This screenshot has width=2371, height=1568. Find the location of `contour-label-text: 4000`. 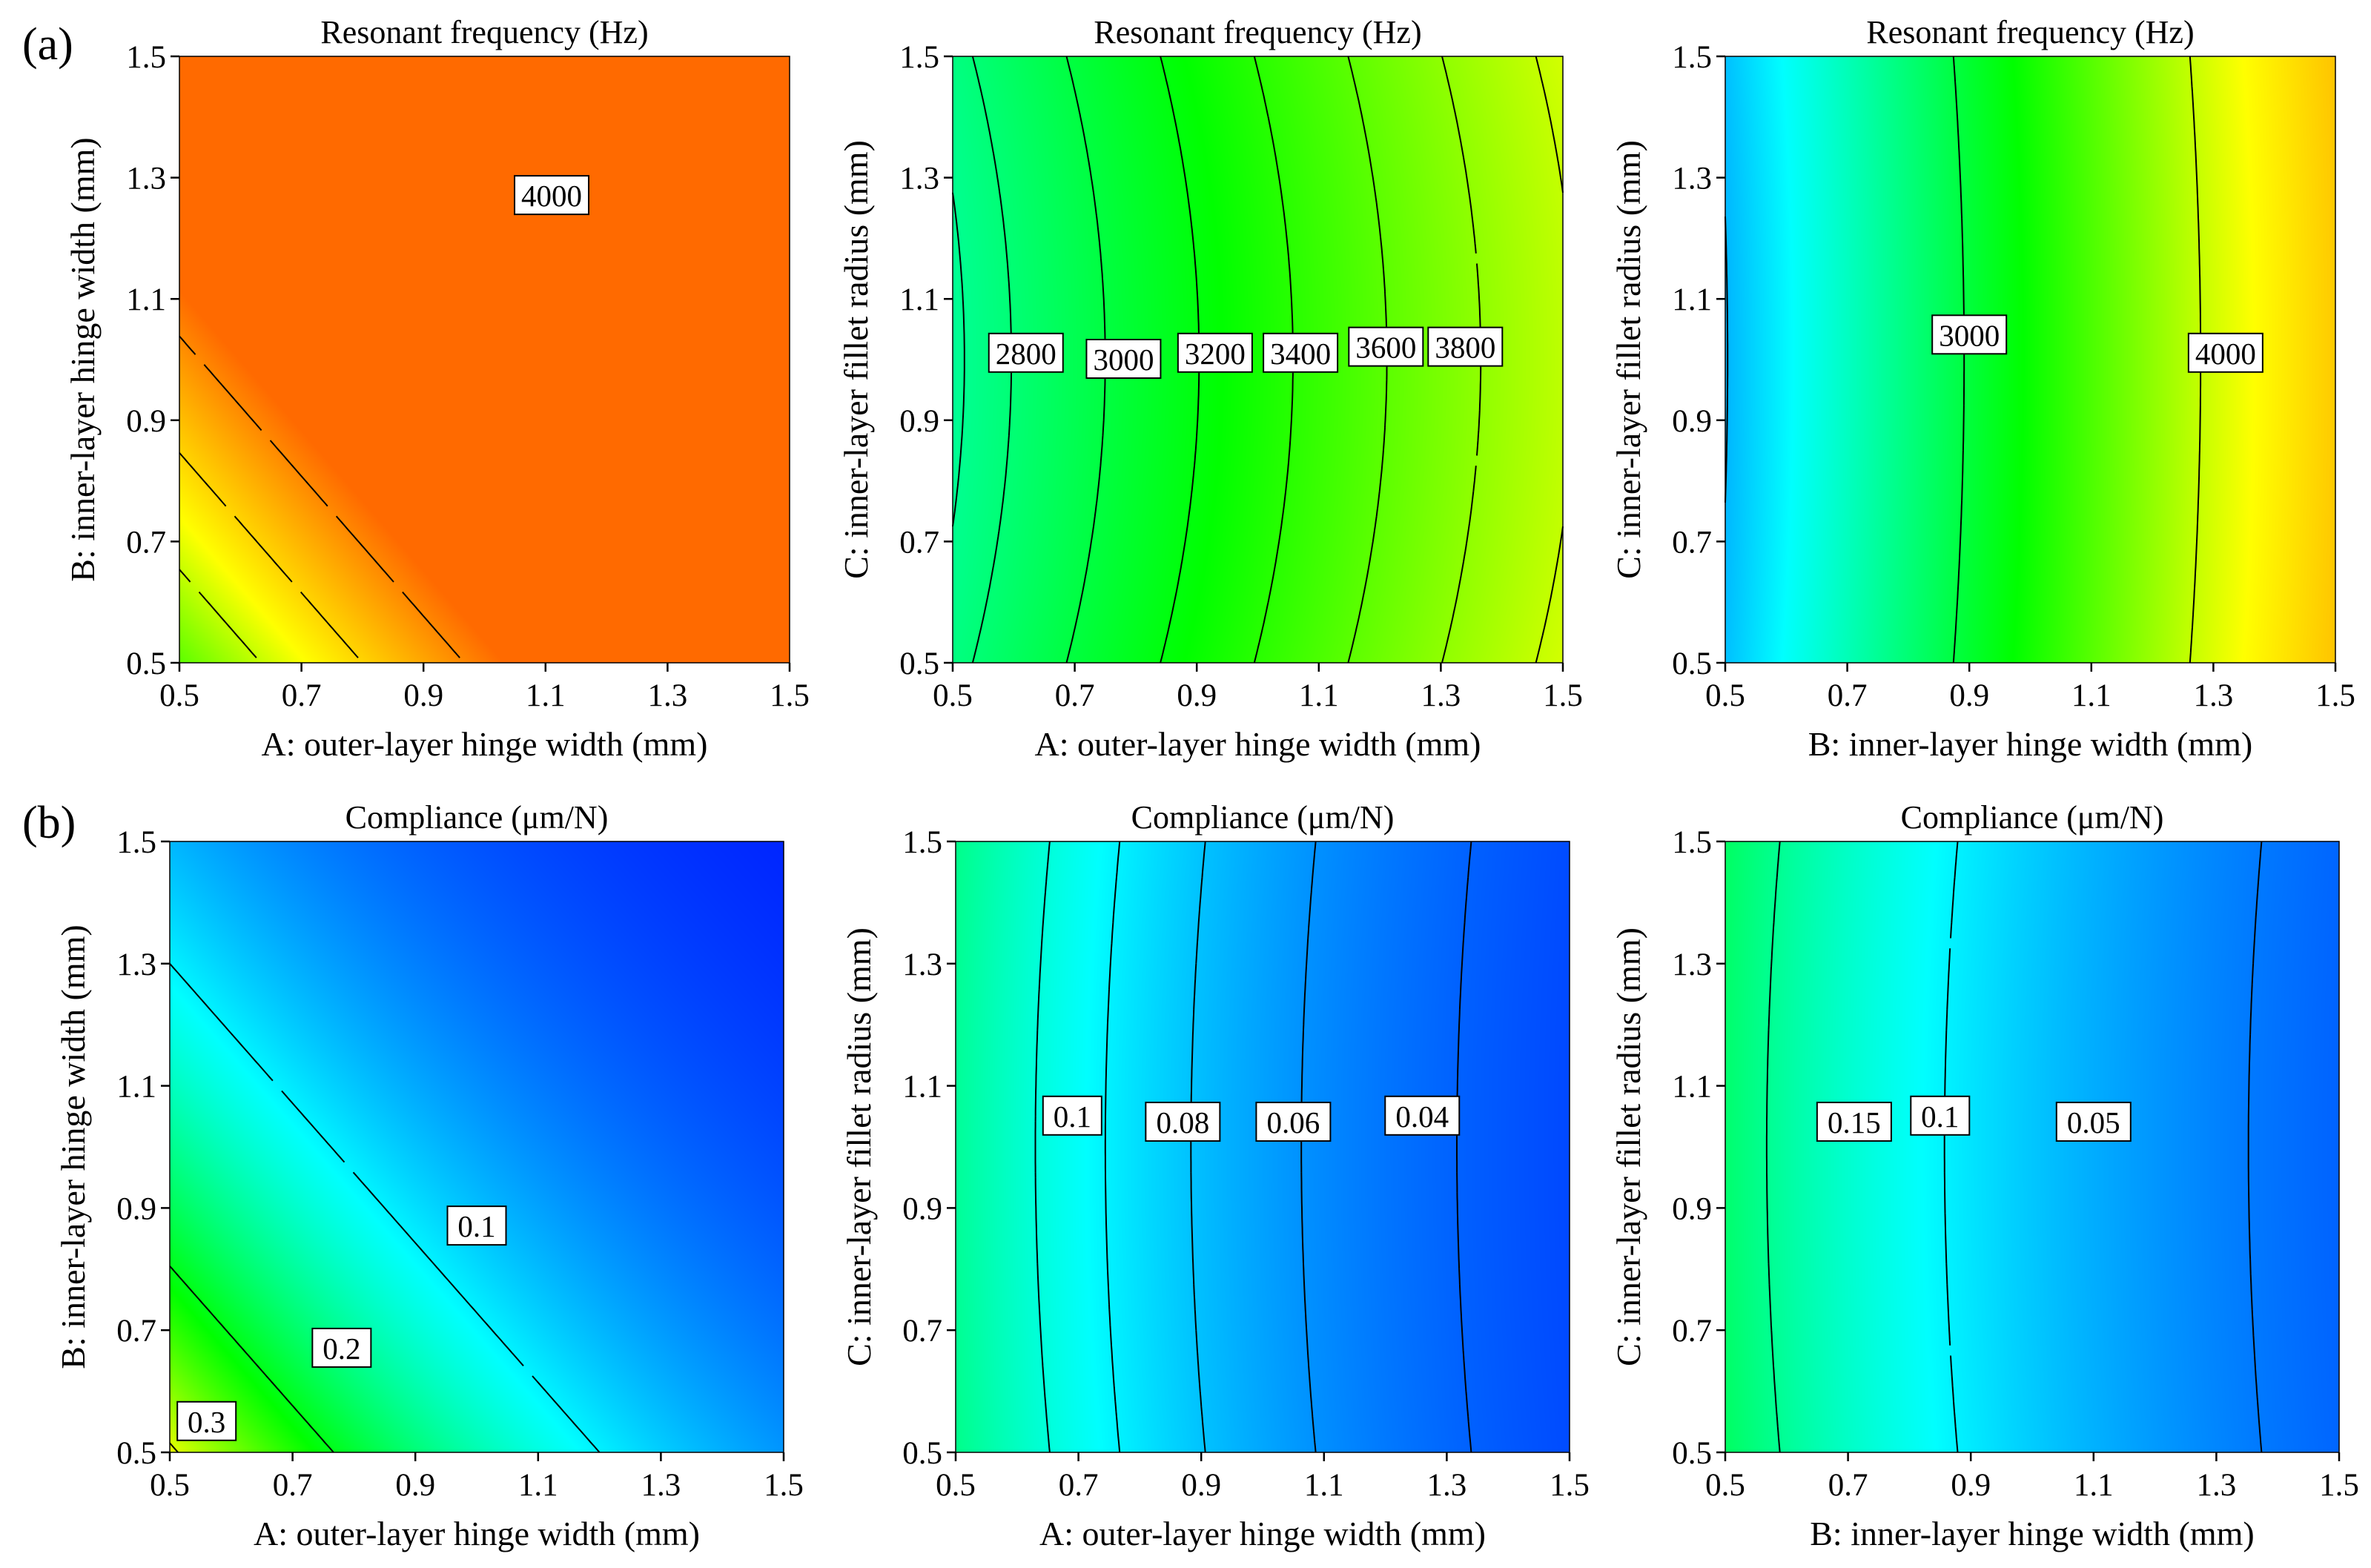

contour-label-text: 4000 is located at coordinates (551, 196).